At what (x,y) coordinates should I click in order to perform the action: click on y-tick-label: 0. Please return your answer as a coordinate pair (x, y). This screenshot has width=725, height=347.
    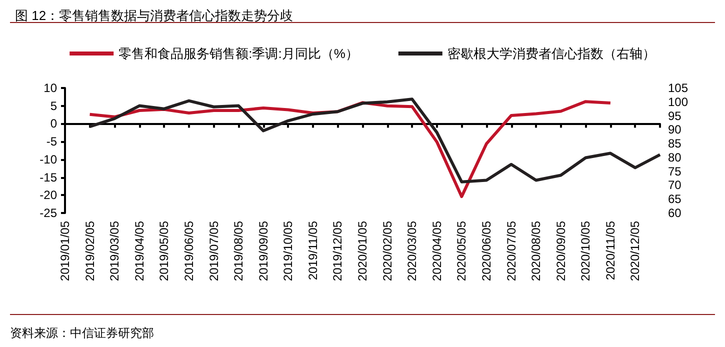
    Looking at the image, I should click on (54, 123).